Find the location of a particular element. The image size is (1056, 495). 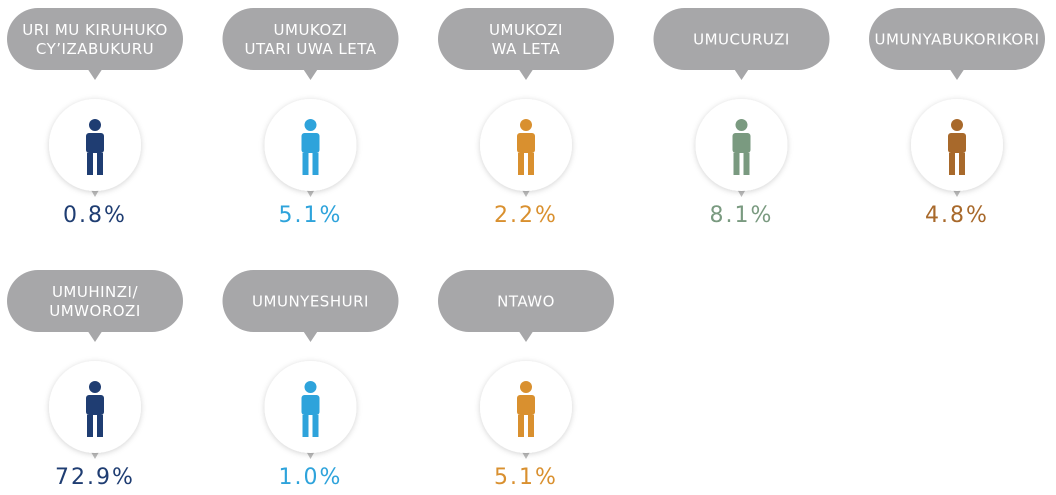

percent: 72.9% is located at coordinates (95, 477).